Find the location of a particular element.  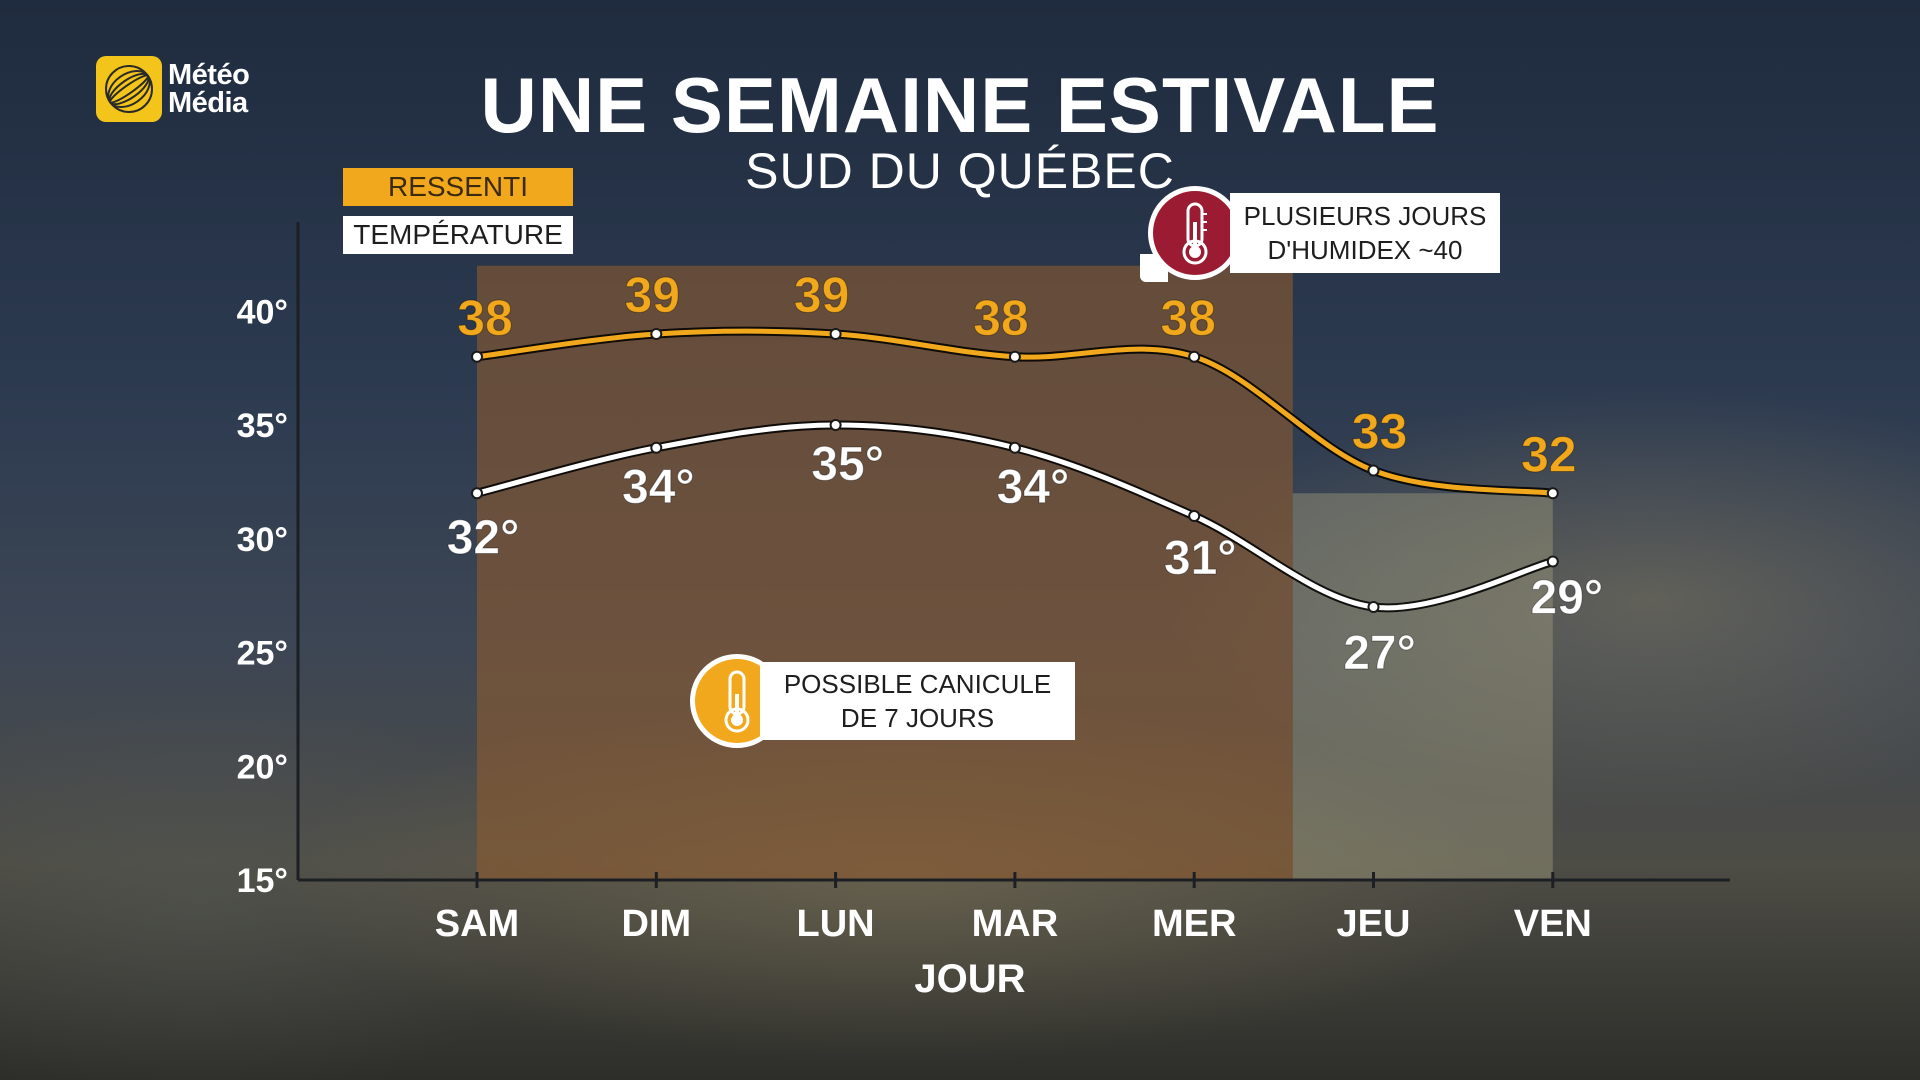

data-label-temperature: 32° is located at coordinates (483, 537).